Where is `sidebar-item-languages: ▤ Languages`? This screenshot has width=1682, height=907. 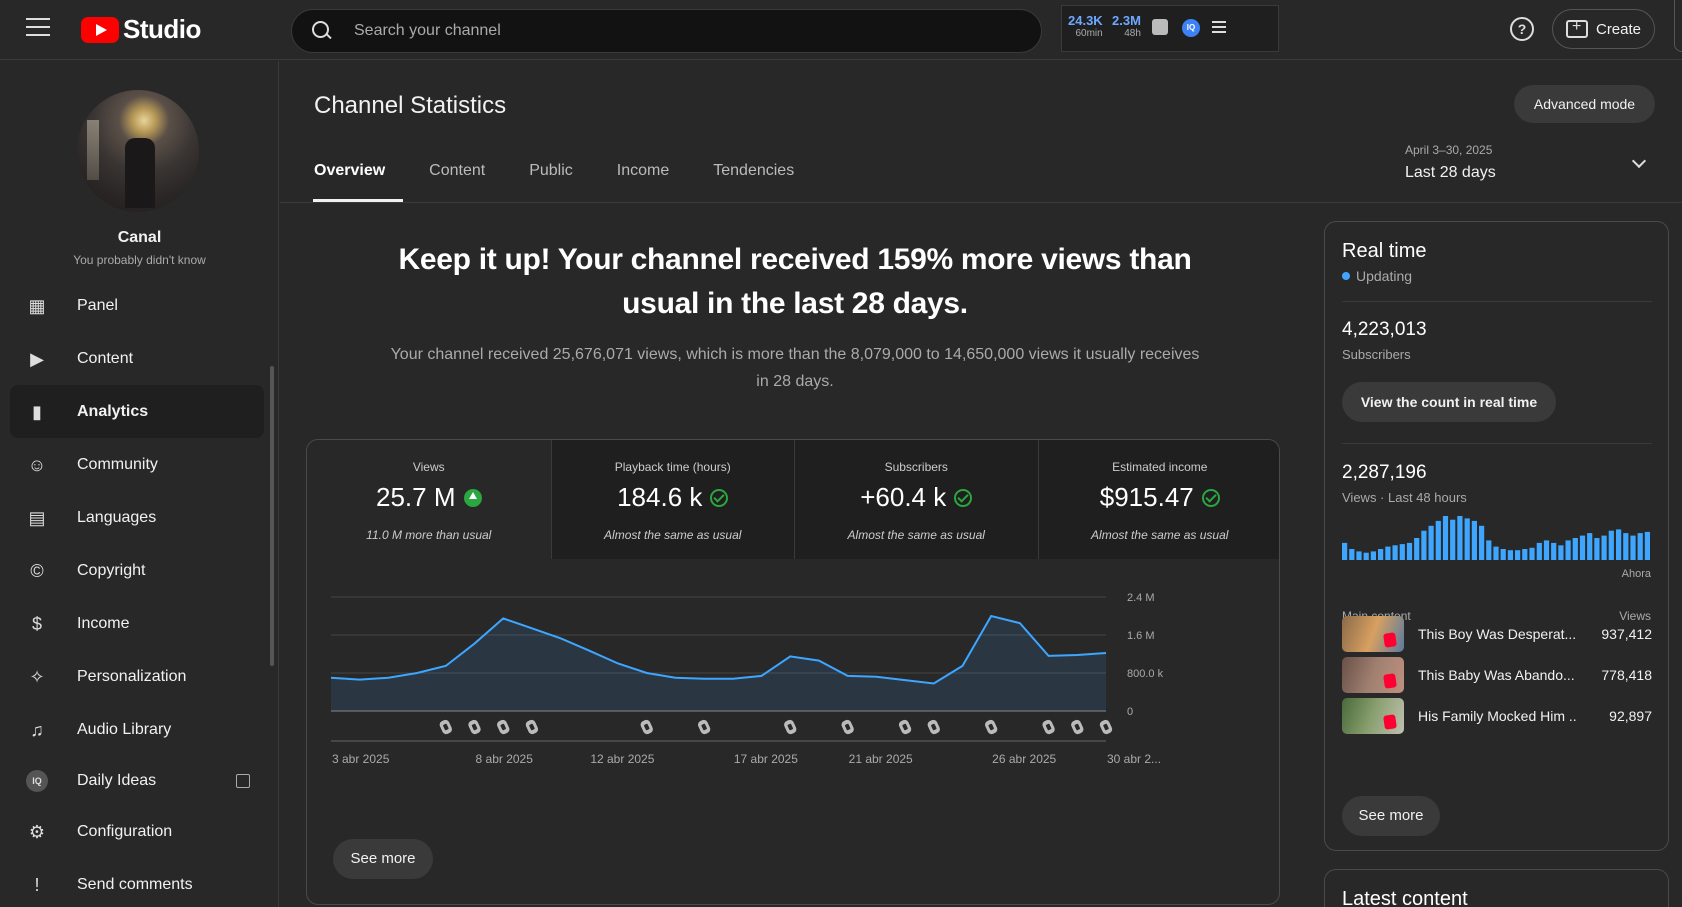 sidebar-item-languages: ▤ Languages is located at coordinates (137, 517).